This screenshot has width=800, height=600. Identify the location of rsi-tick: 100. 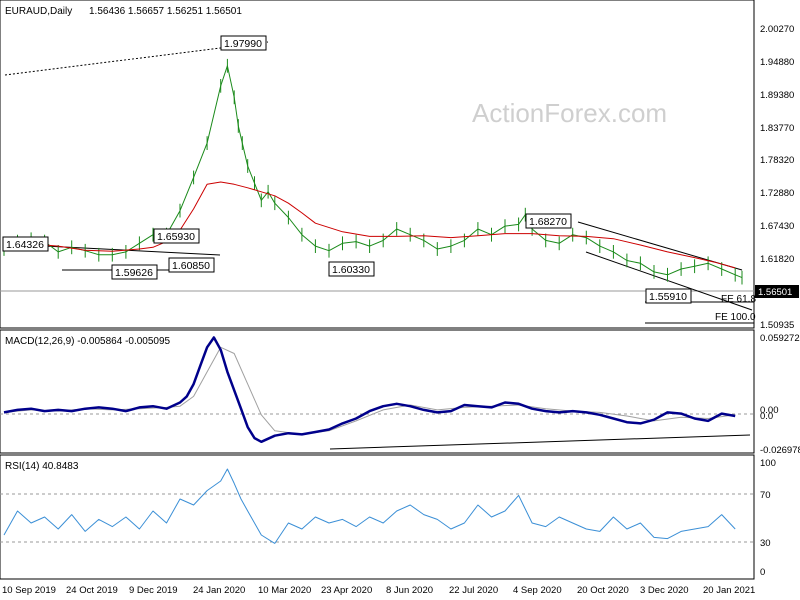
(768, 463).